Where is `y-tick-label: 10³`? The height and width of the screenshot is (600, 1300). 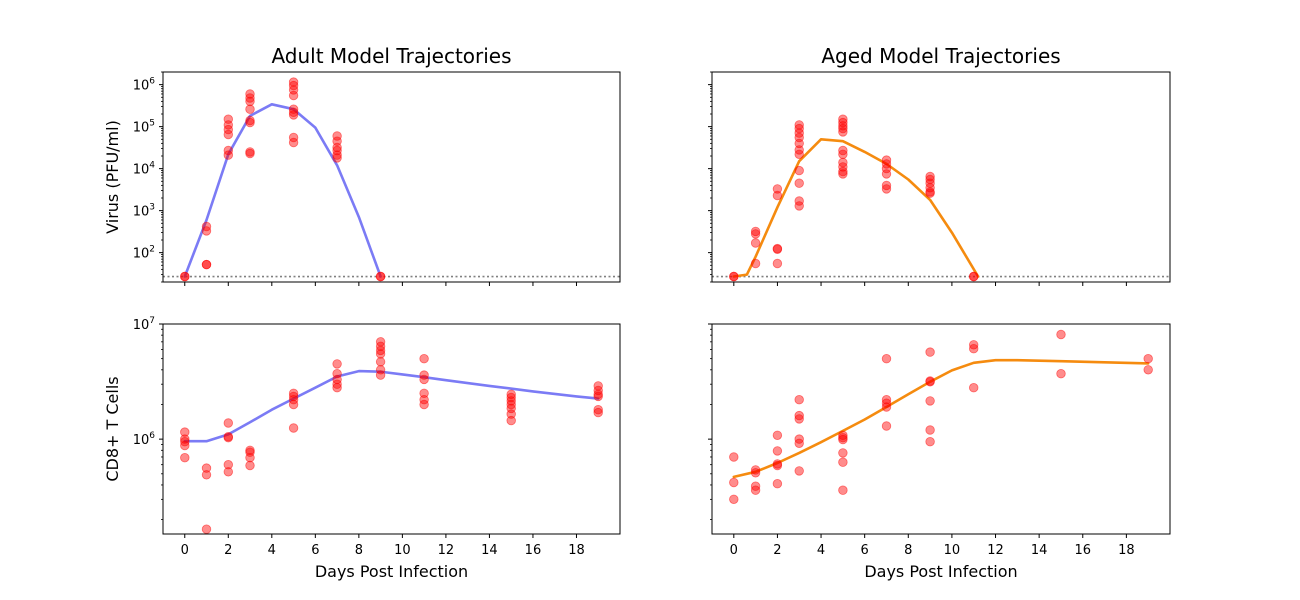
y-tick-label: 10³ is located at coordinates (144, 211).